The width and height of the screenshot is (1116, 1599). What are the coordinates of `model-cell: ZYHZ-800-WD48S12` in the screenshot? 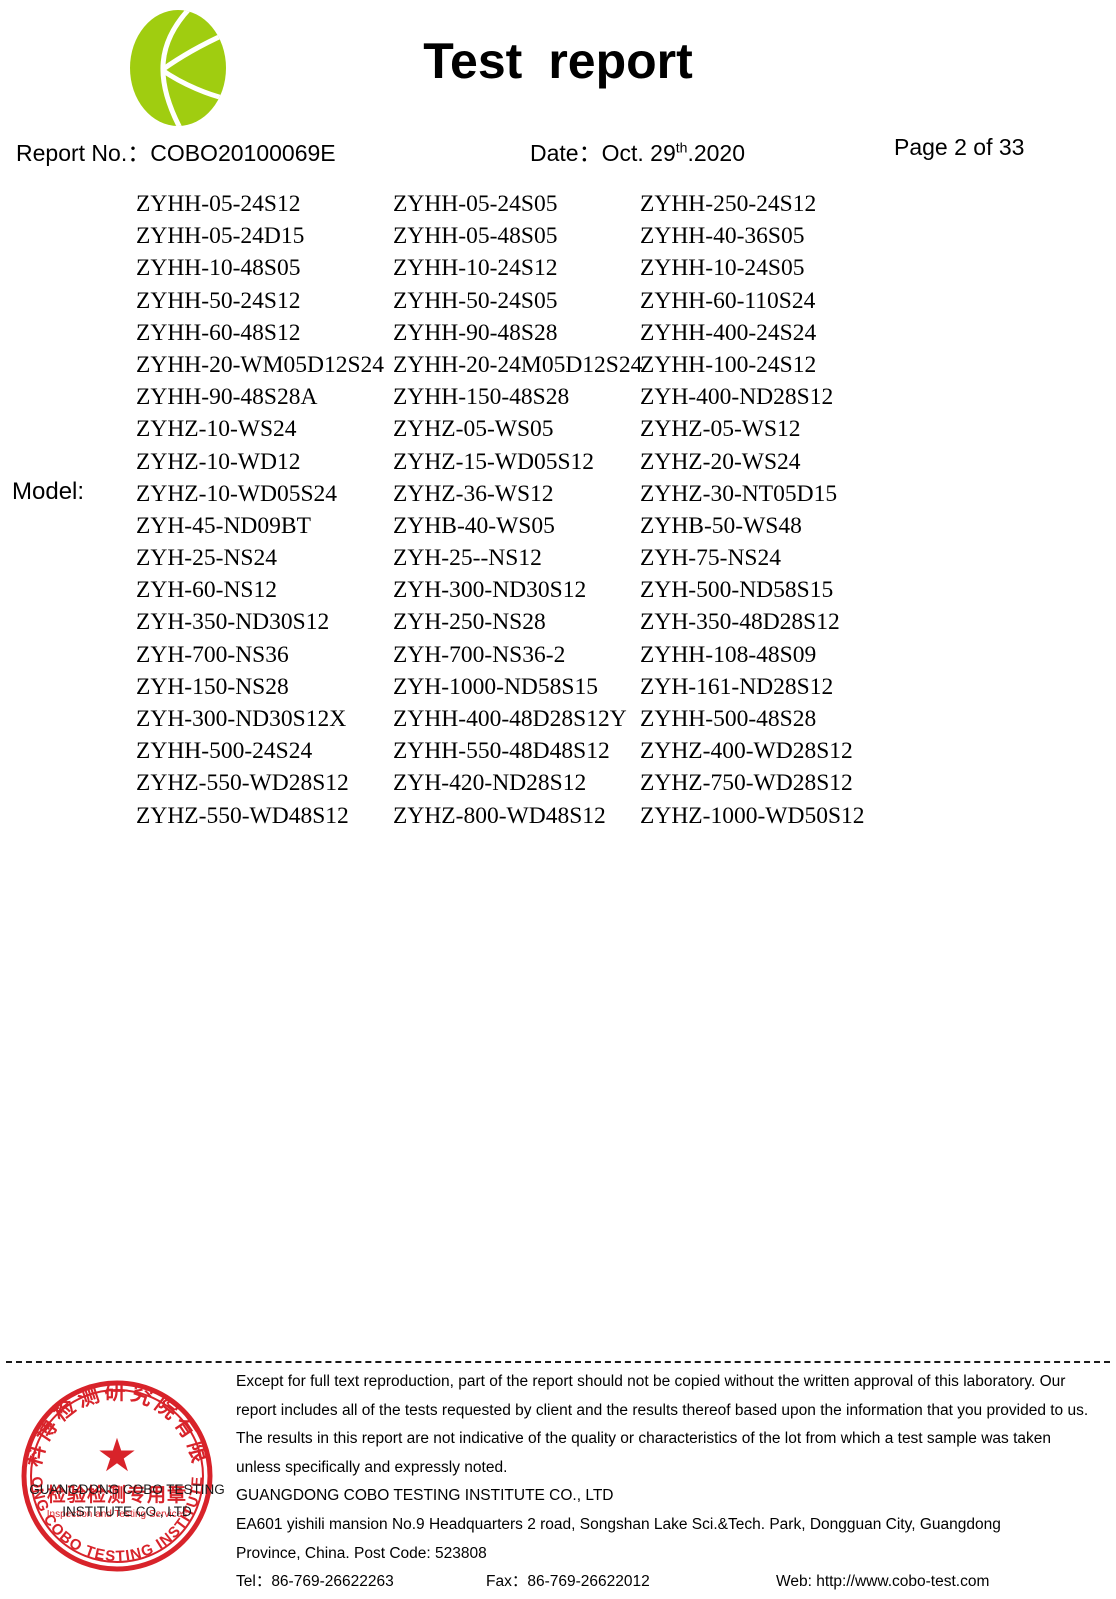 It's located at (499, 815).